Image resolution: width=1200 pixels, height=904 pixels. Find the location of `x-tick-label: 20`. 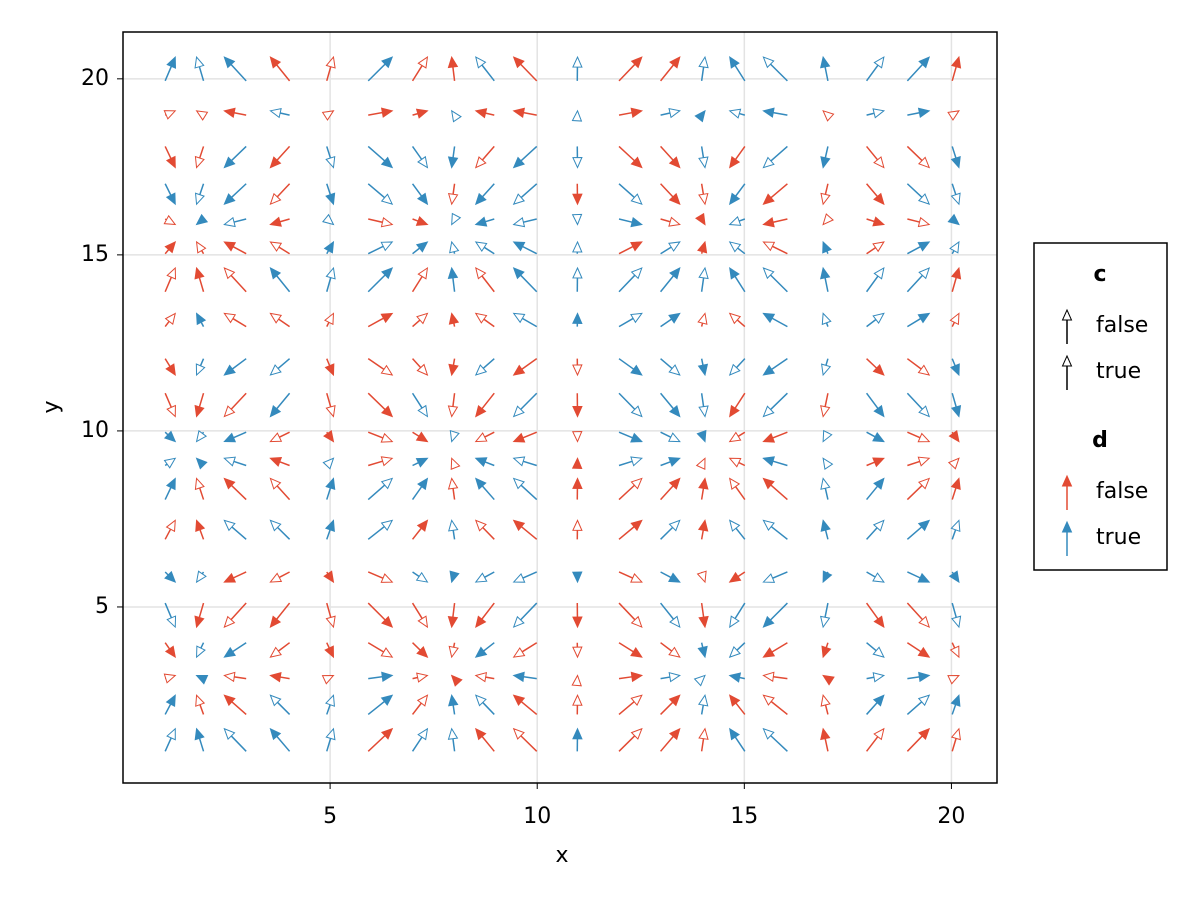

x-tick-label: 20 is located at coordinates (951, 816).